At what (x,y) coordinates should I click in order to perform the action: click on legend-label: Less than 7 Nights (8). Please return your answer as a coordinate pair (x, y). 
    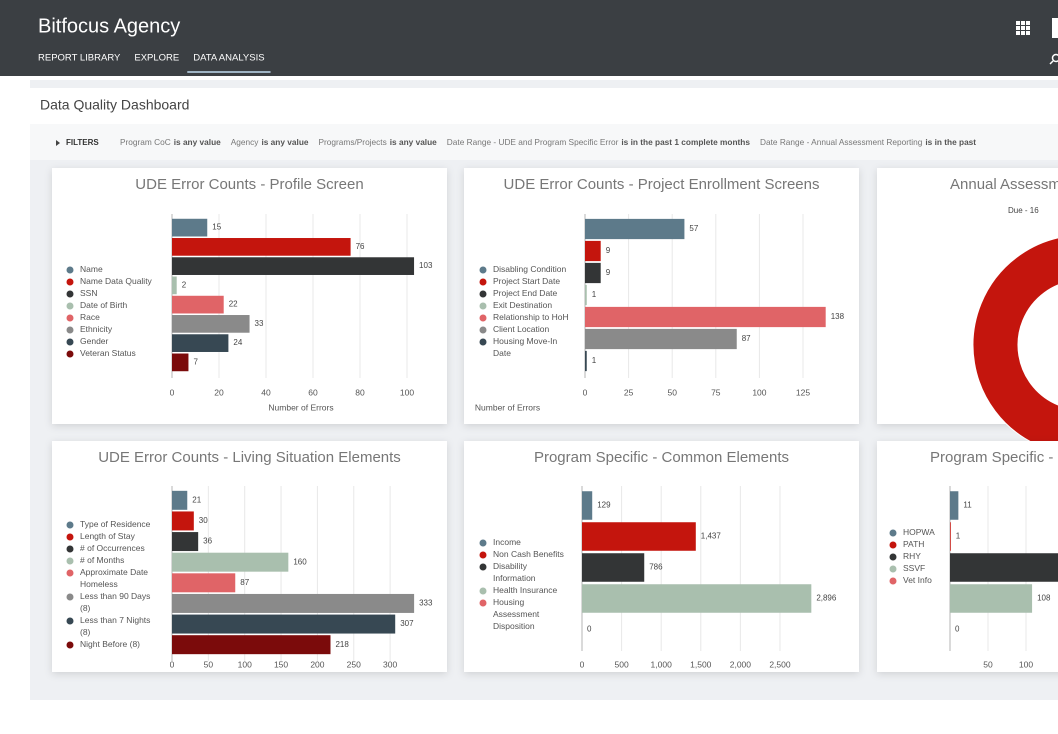
    Looking at the image, I should click on (115, 626).